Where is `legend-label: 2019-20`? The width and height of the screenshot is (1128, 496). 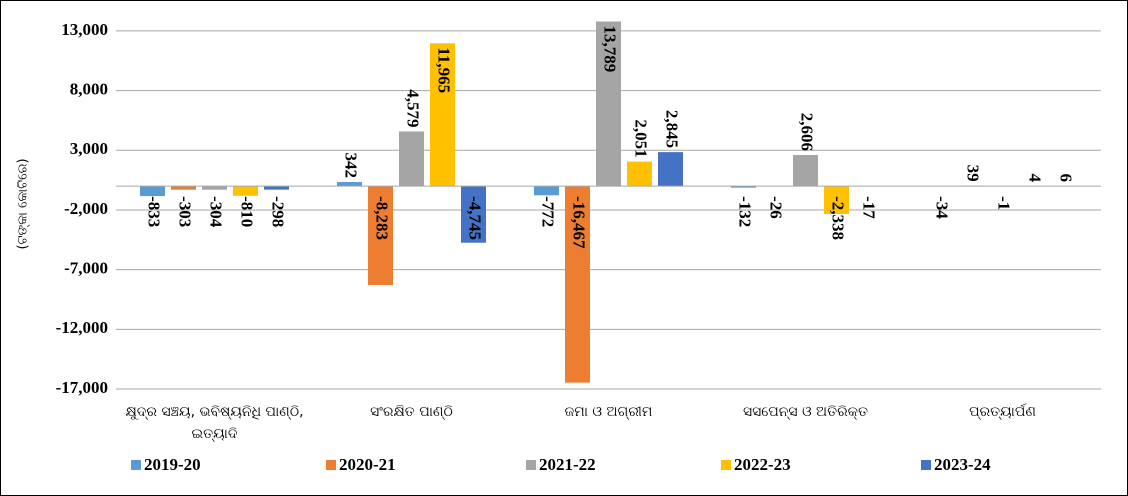 legend-label: 2019-20 is located at coordinates (172, 464).